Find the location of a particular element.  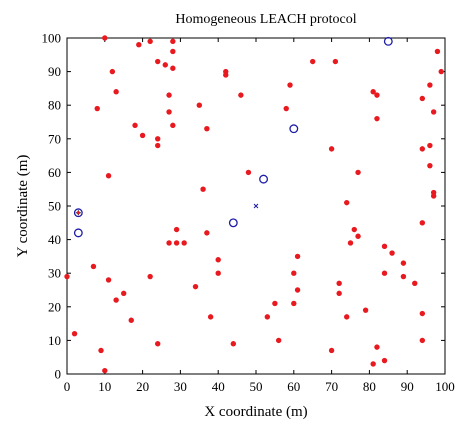

y-tick-label: 90 is located at coordinates (54, 71).